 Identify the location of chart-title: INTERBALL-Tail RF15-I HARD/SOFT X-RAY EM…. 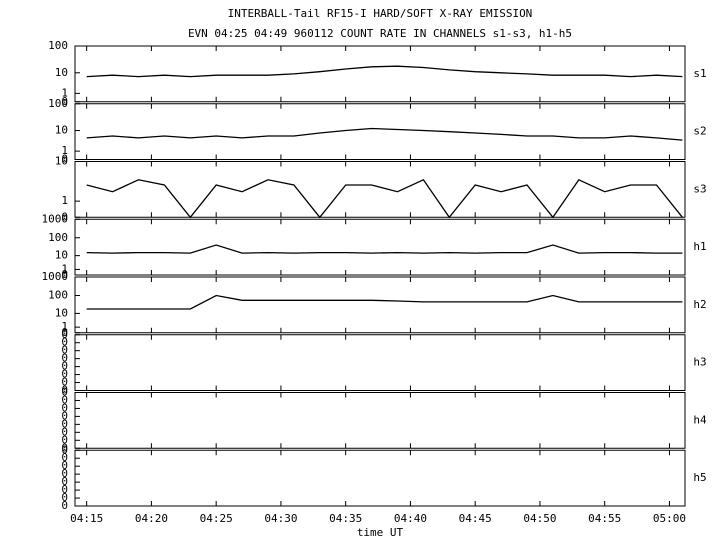
(380, 13).